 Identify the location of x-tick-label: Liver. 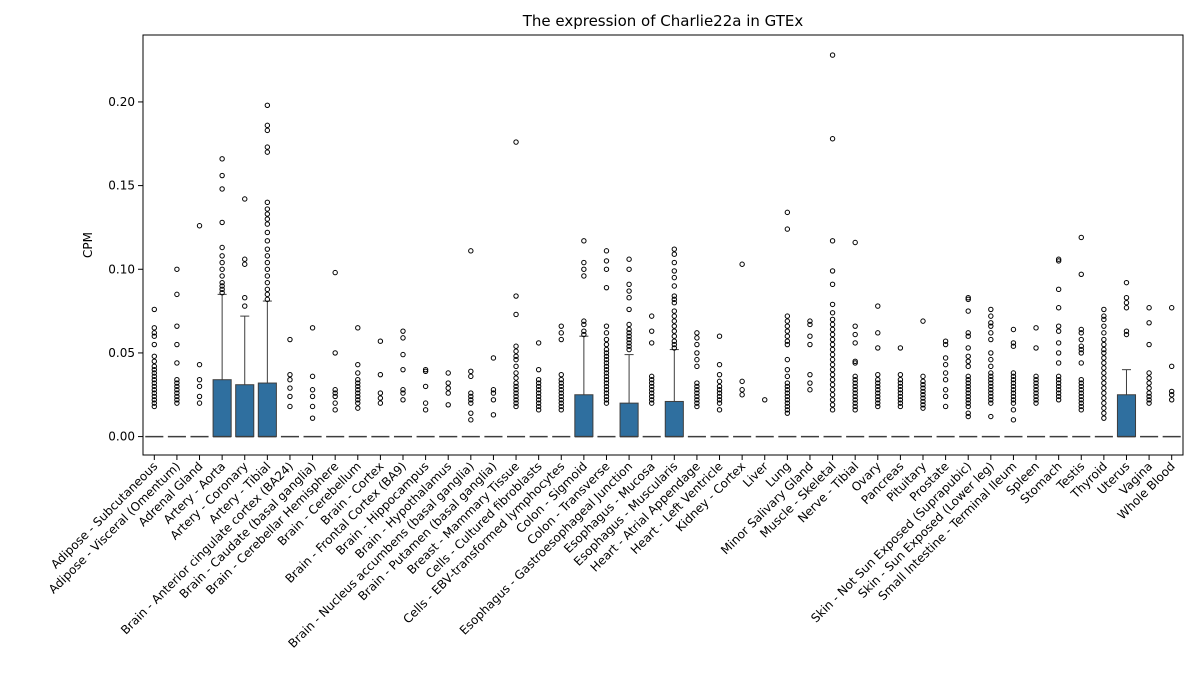
(755, 474).